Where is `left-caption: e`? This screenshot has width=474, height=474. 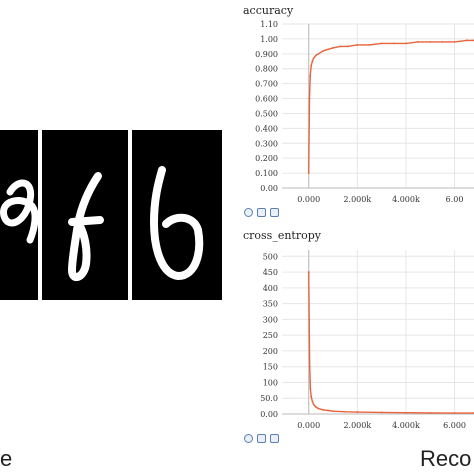 left-caption: e is located at coordinates (6, 458).